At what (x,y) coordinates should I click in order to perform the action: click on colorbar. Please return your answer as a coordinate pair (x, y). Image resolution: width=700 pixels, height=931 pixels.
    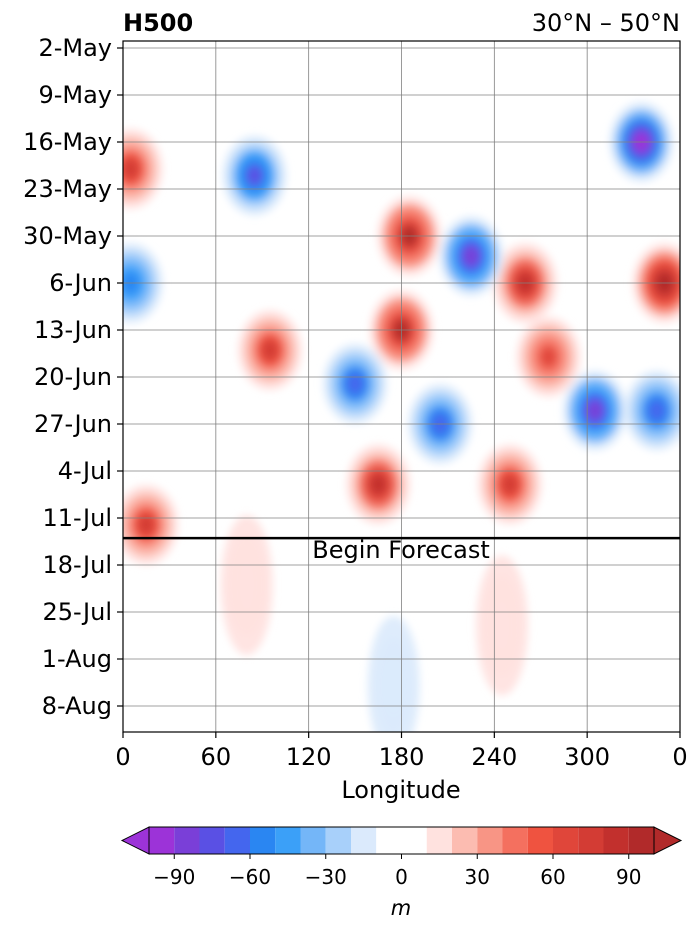
    Looking at the image, I should click on (401, 840).